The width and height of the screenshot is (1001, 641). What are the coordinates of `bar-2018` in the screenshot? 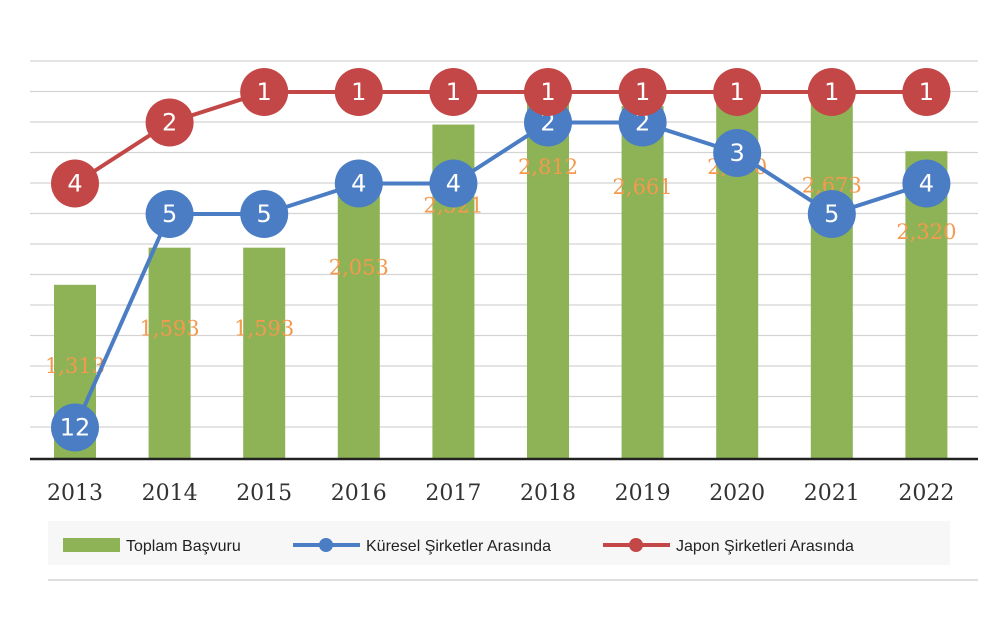 It's located at (548, 272).